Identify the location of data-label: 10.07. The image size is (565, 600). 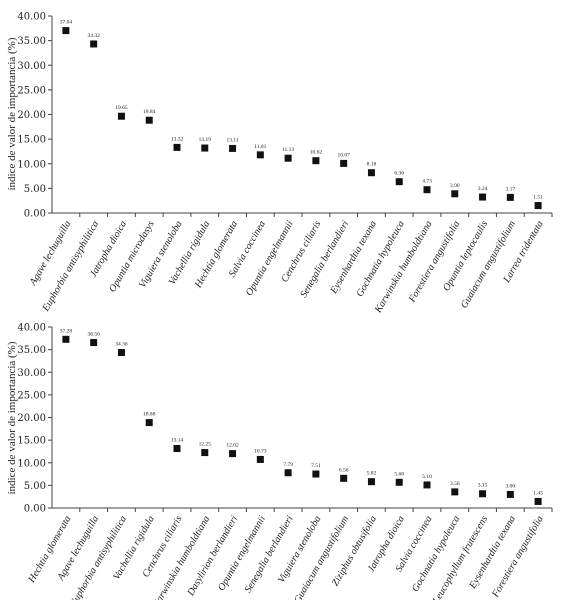
(343, 155).